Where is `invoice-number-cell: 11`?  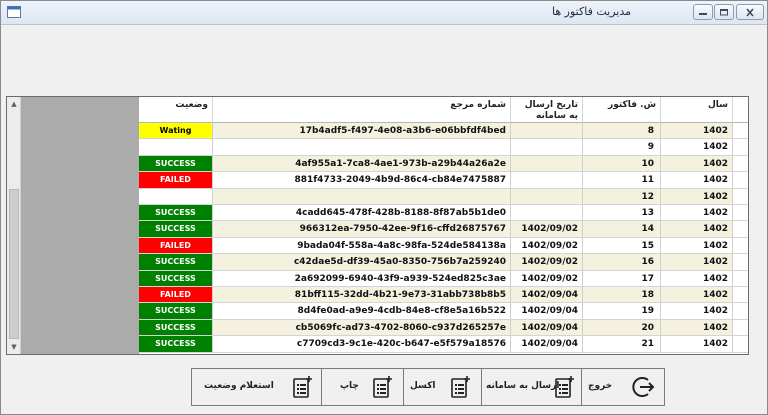 invoice-number-cell: 11 is located at coordinates (622, 180).